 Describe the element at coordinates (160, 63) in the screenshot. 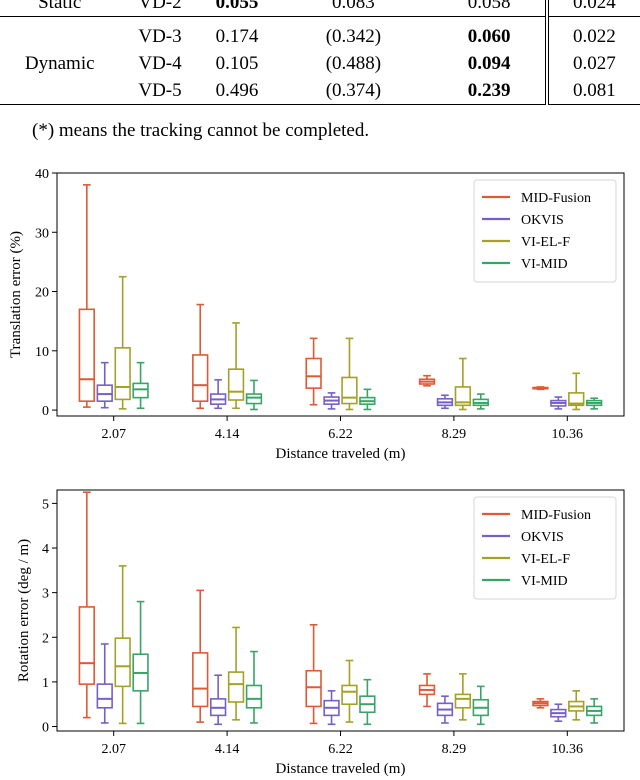

I see `sequence-label: VD-4` at that location.